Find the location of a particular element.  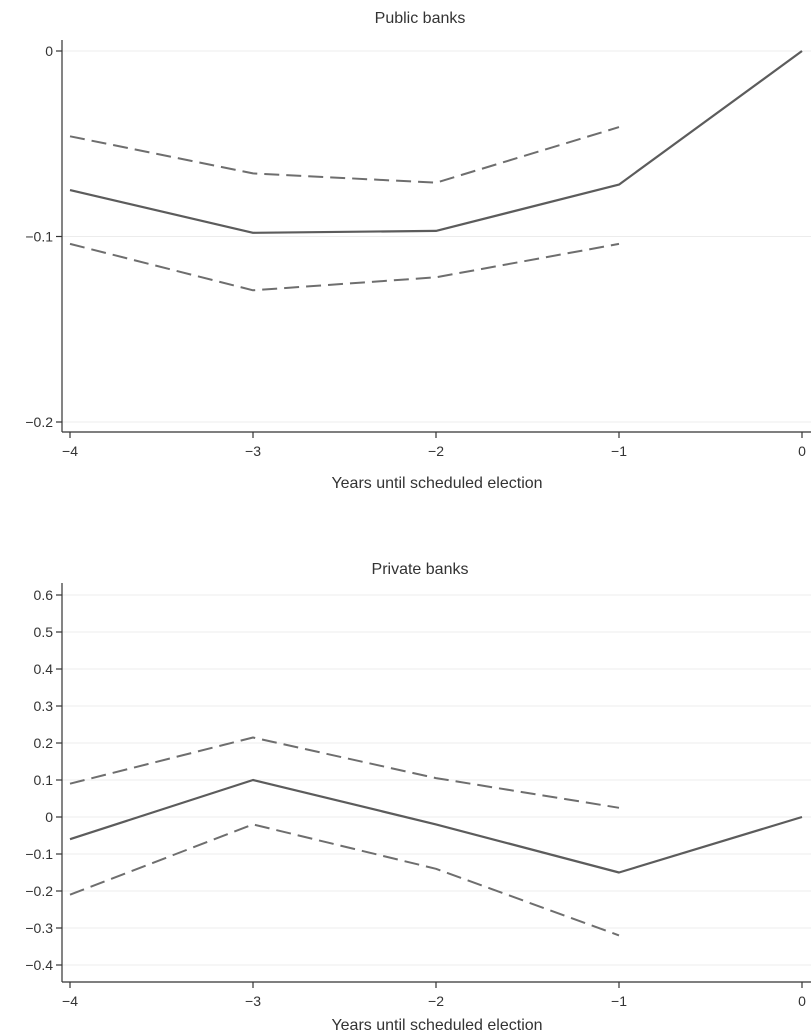

y-tick-label: 0.2 is located at coordinates (44, 743).